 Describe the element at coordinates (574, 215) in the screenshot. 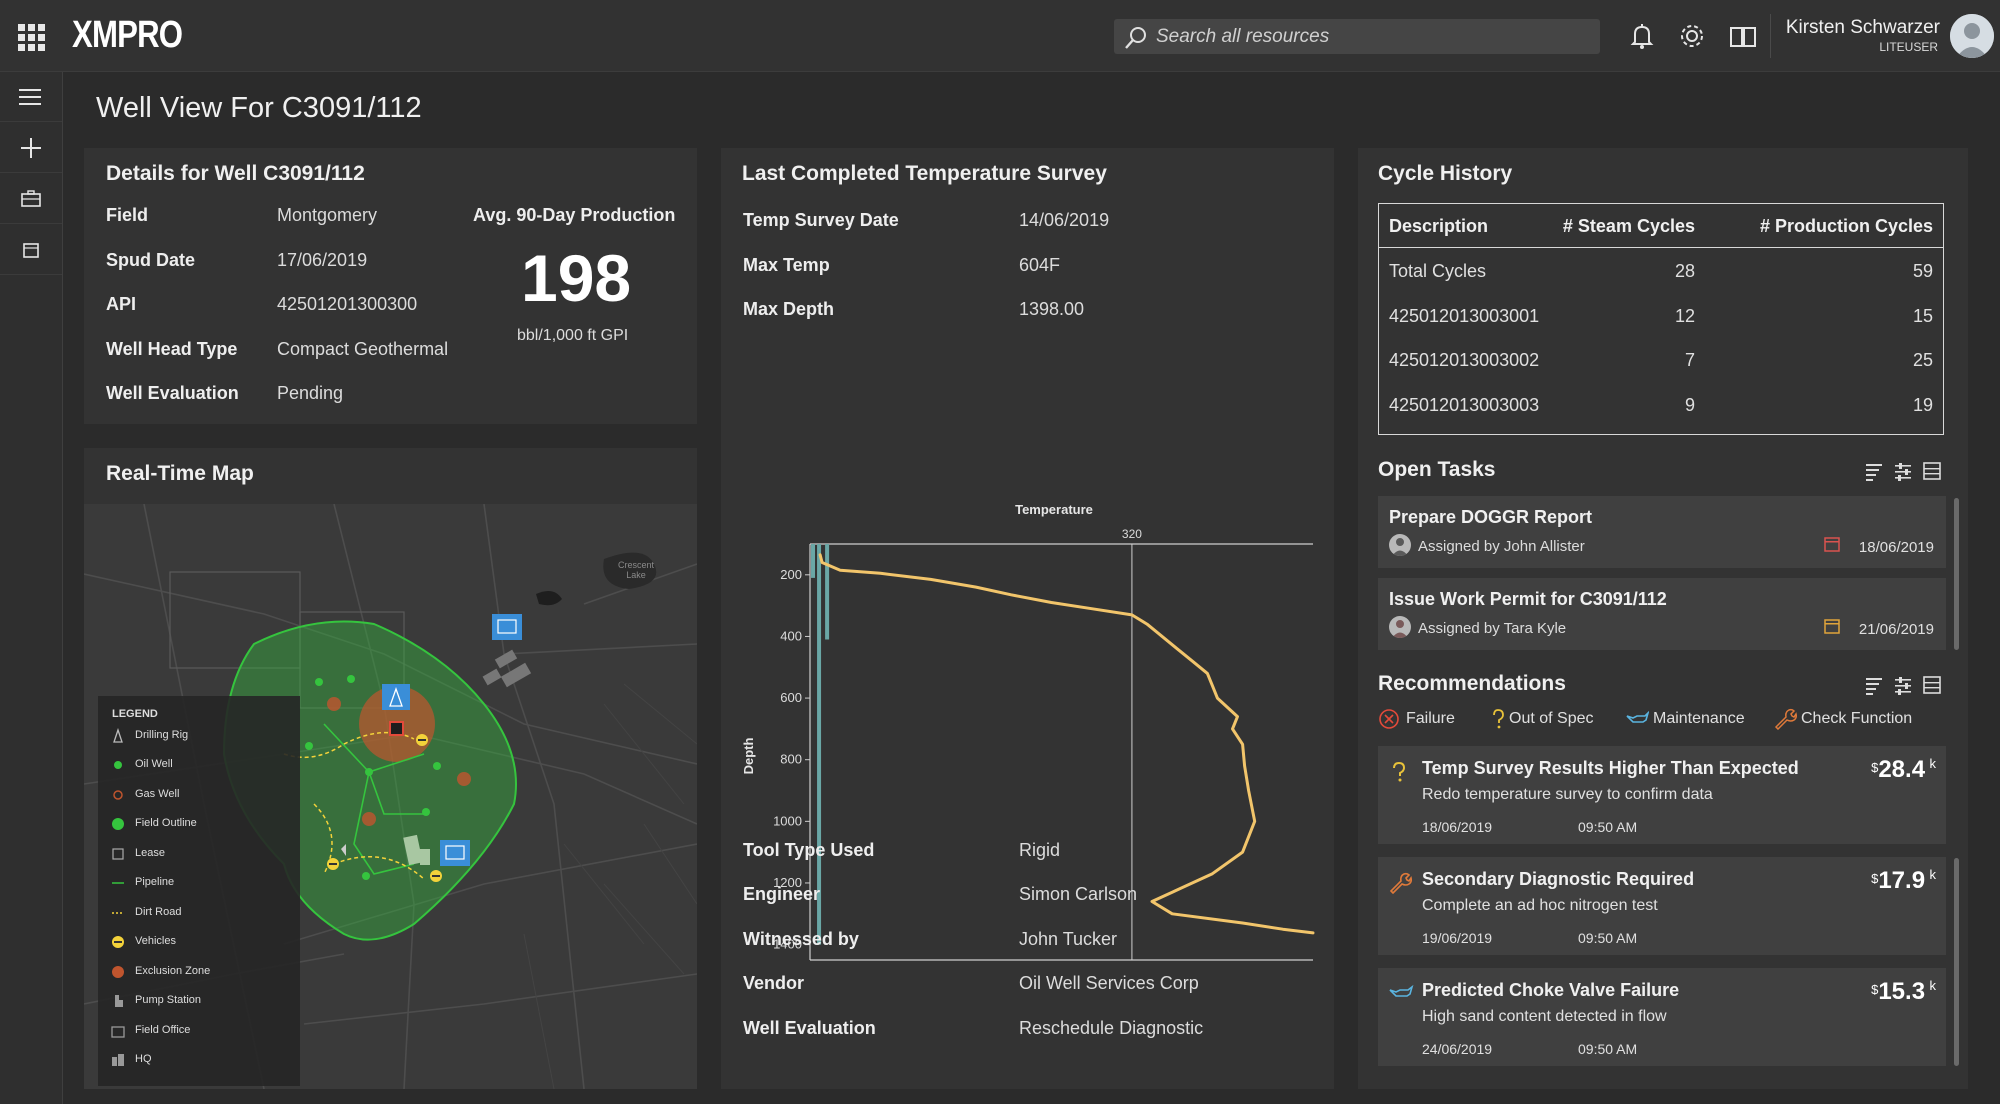

I see `production-label: Avg. 90-Day Production` at that location.